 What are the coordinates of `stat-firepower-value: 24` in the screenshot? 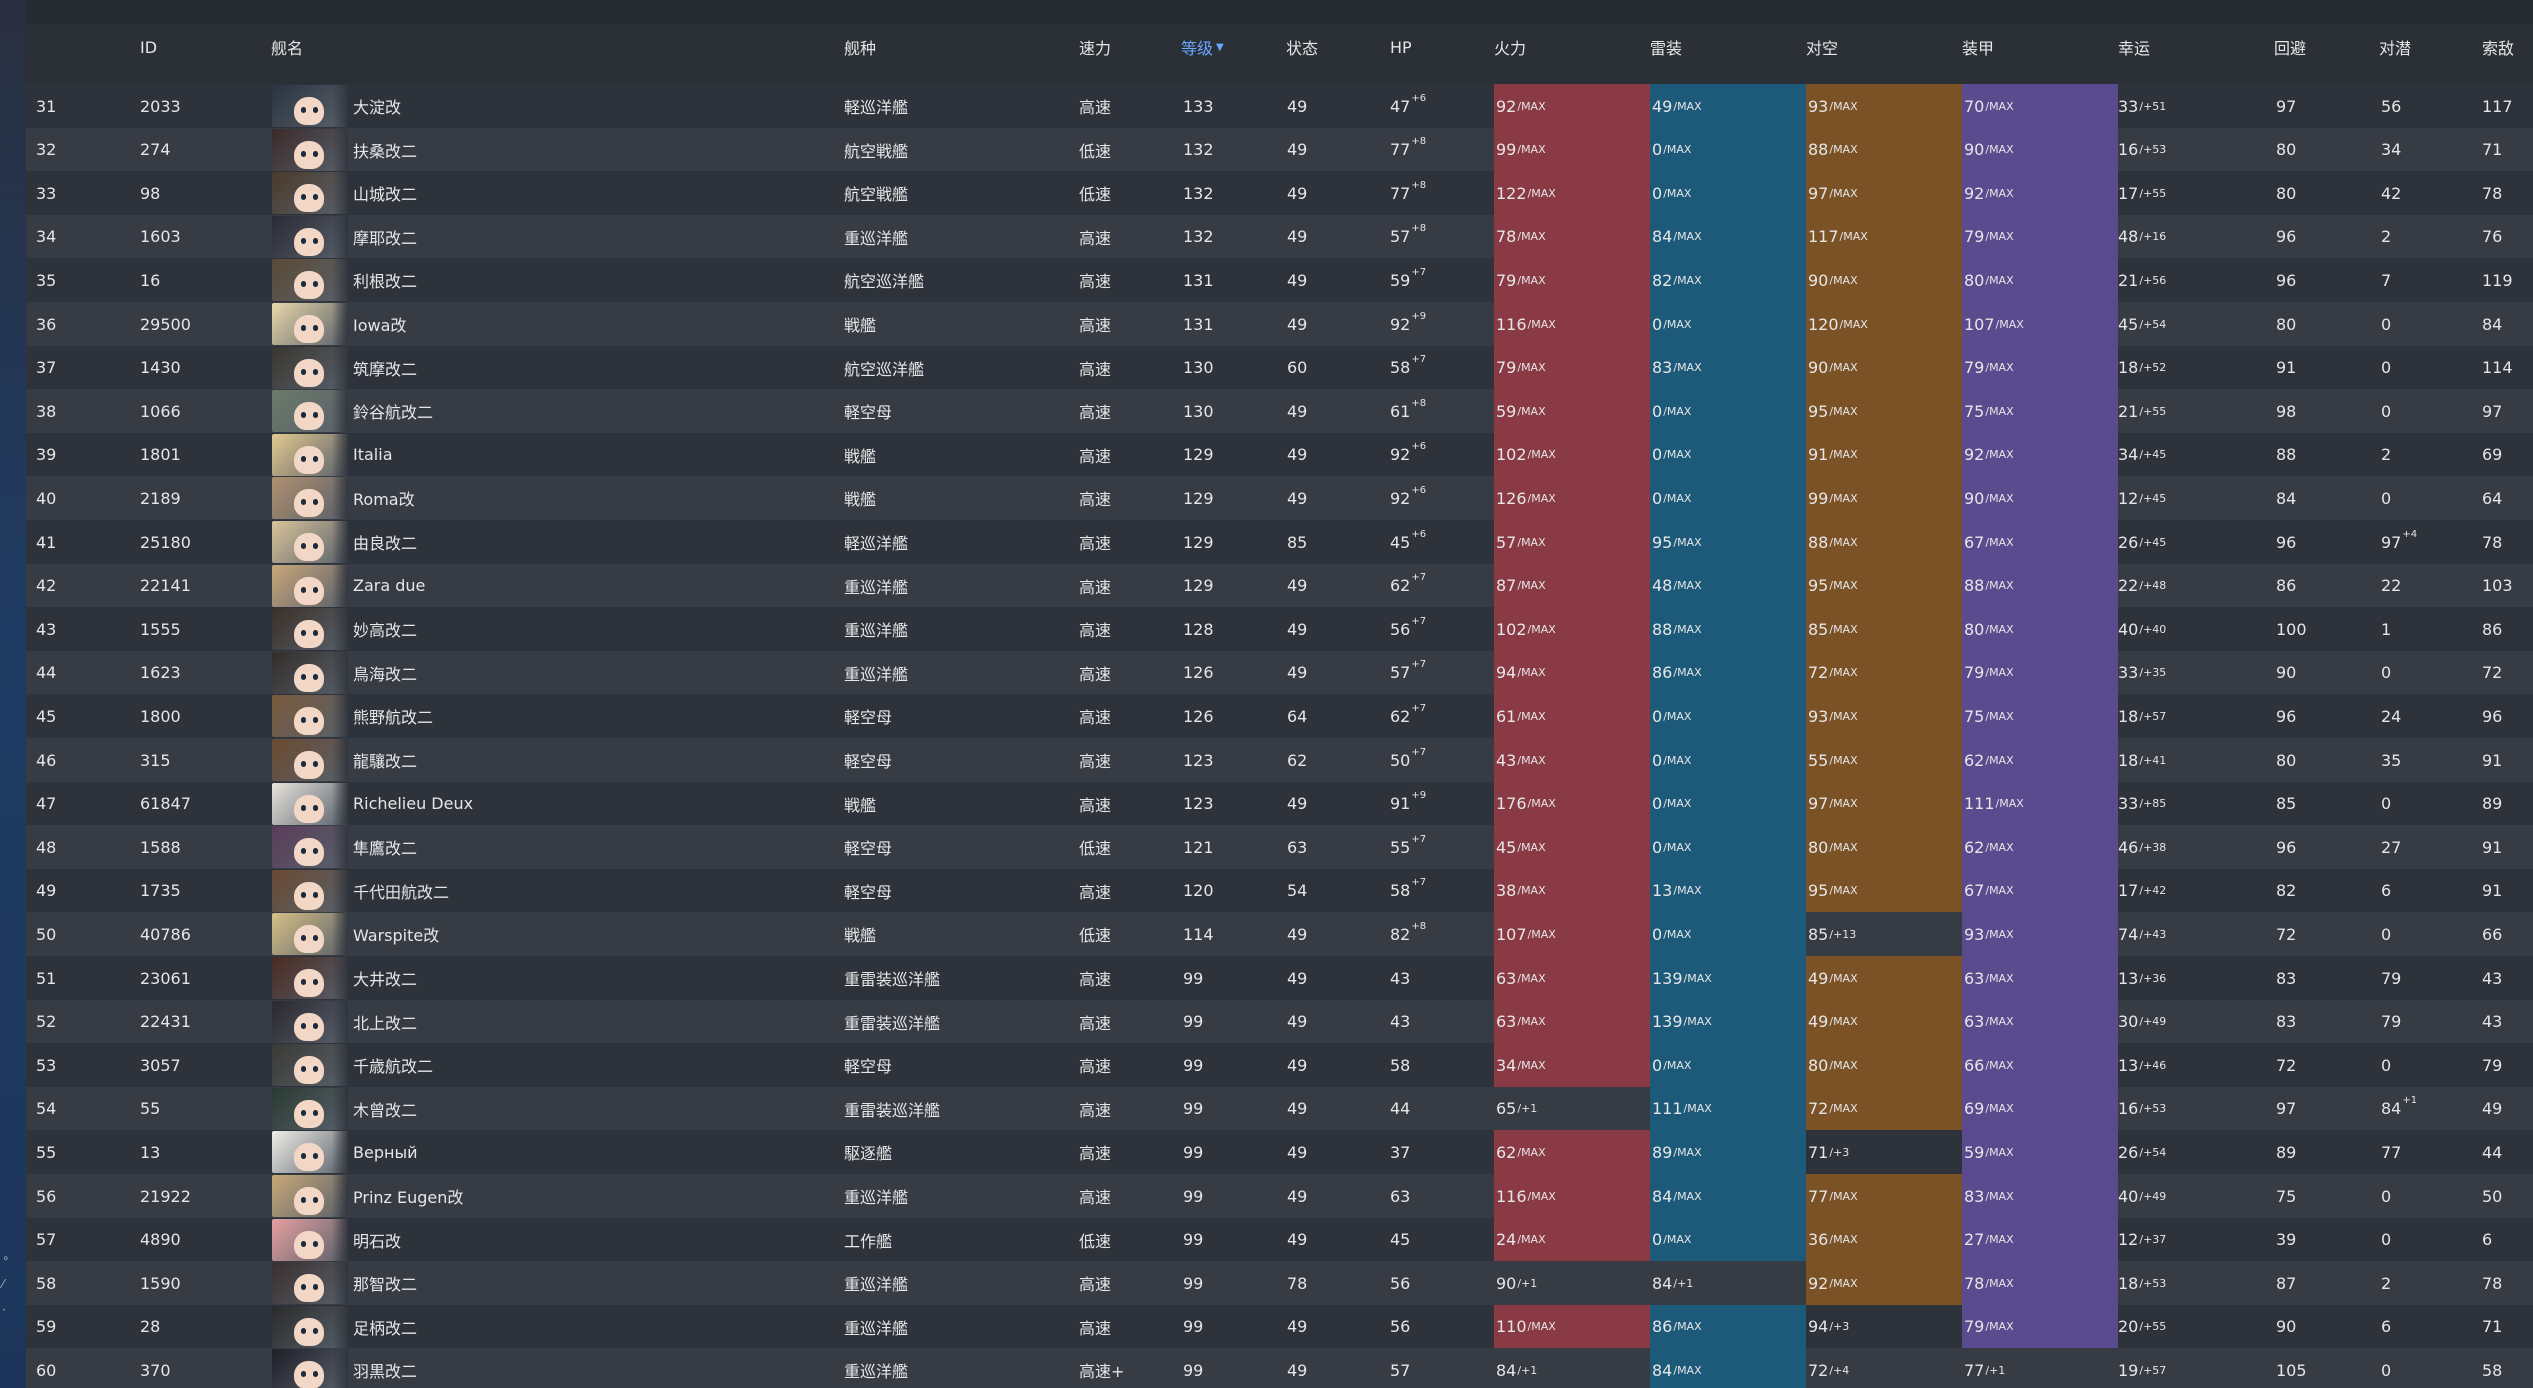 It's located at (1506, 1240).